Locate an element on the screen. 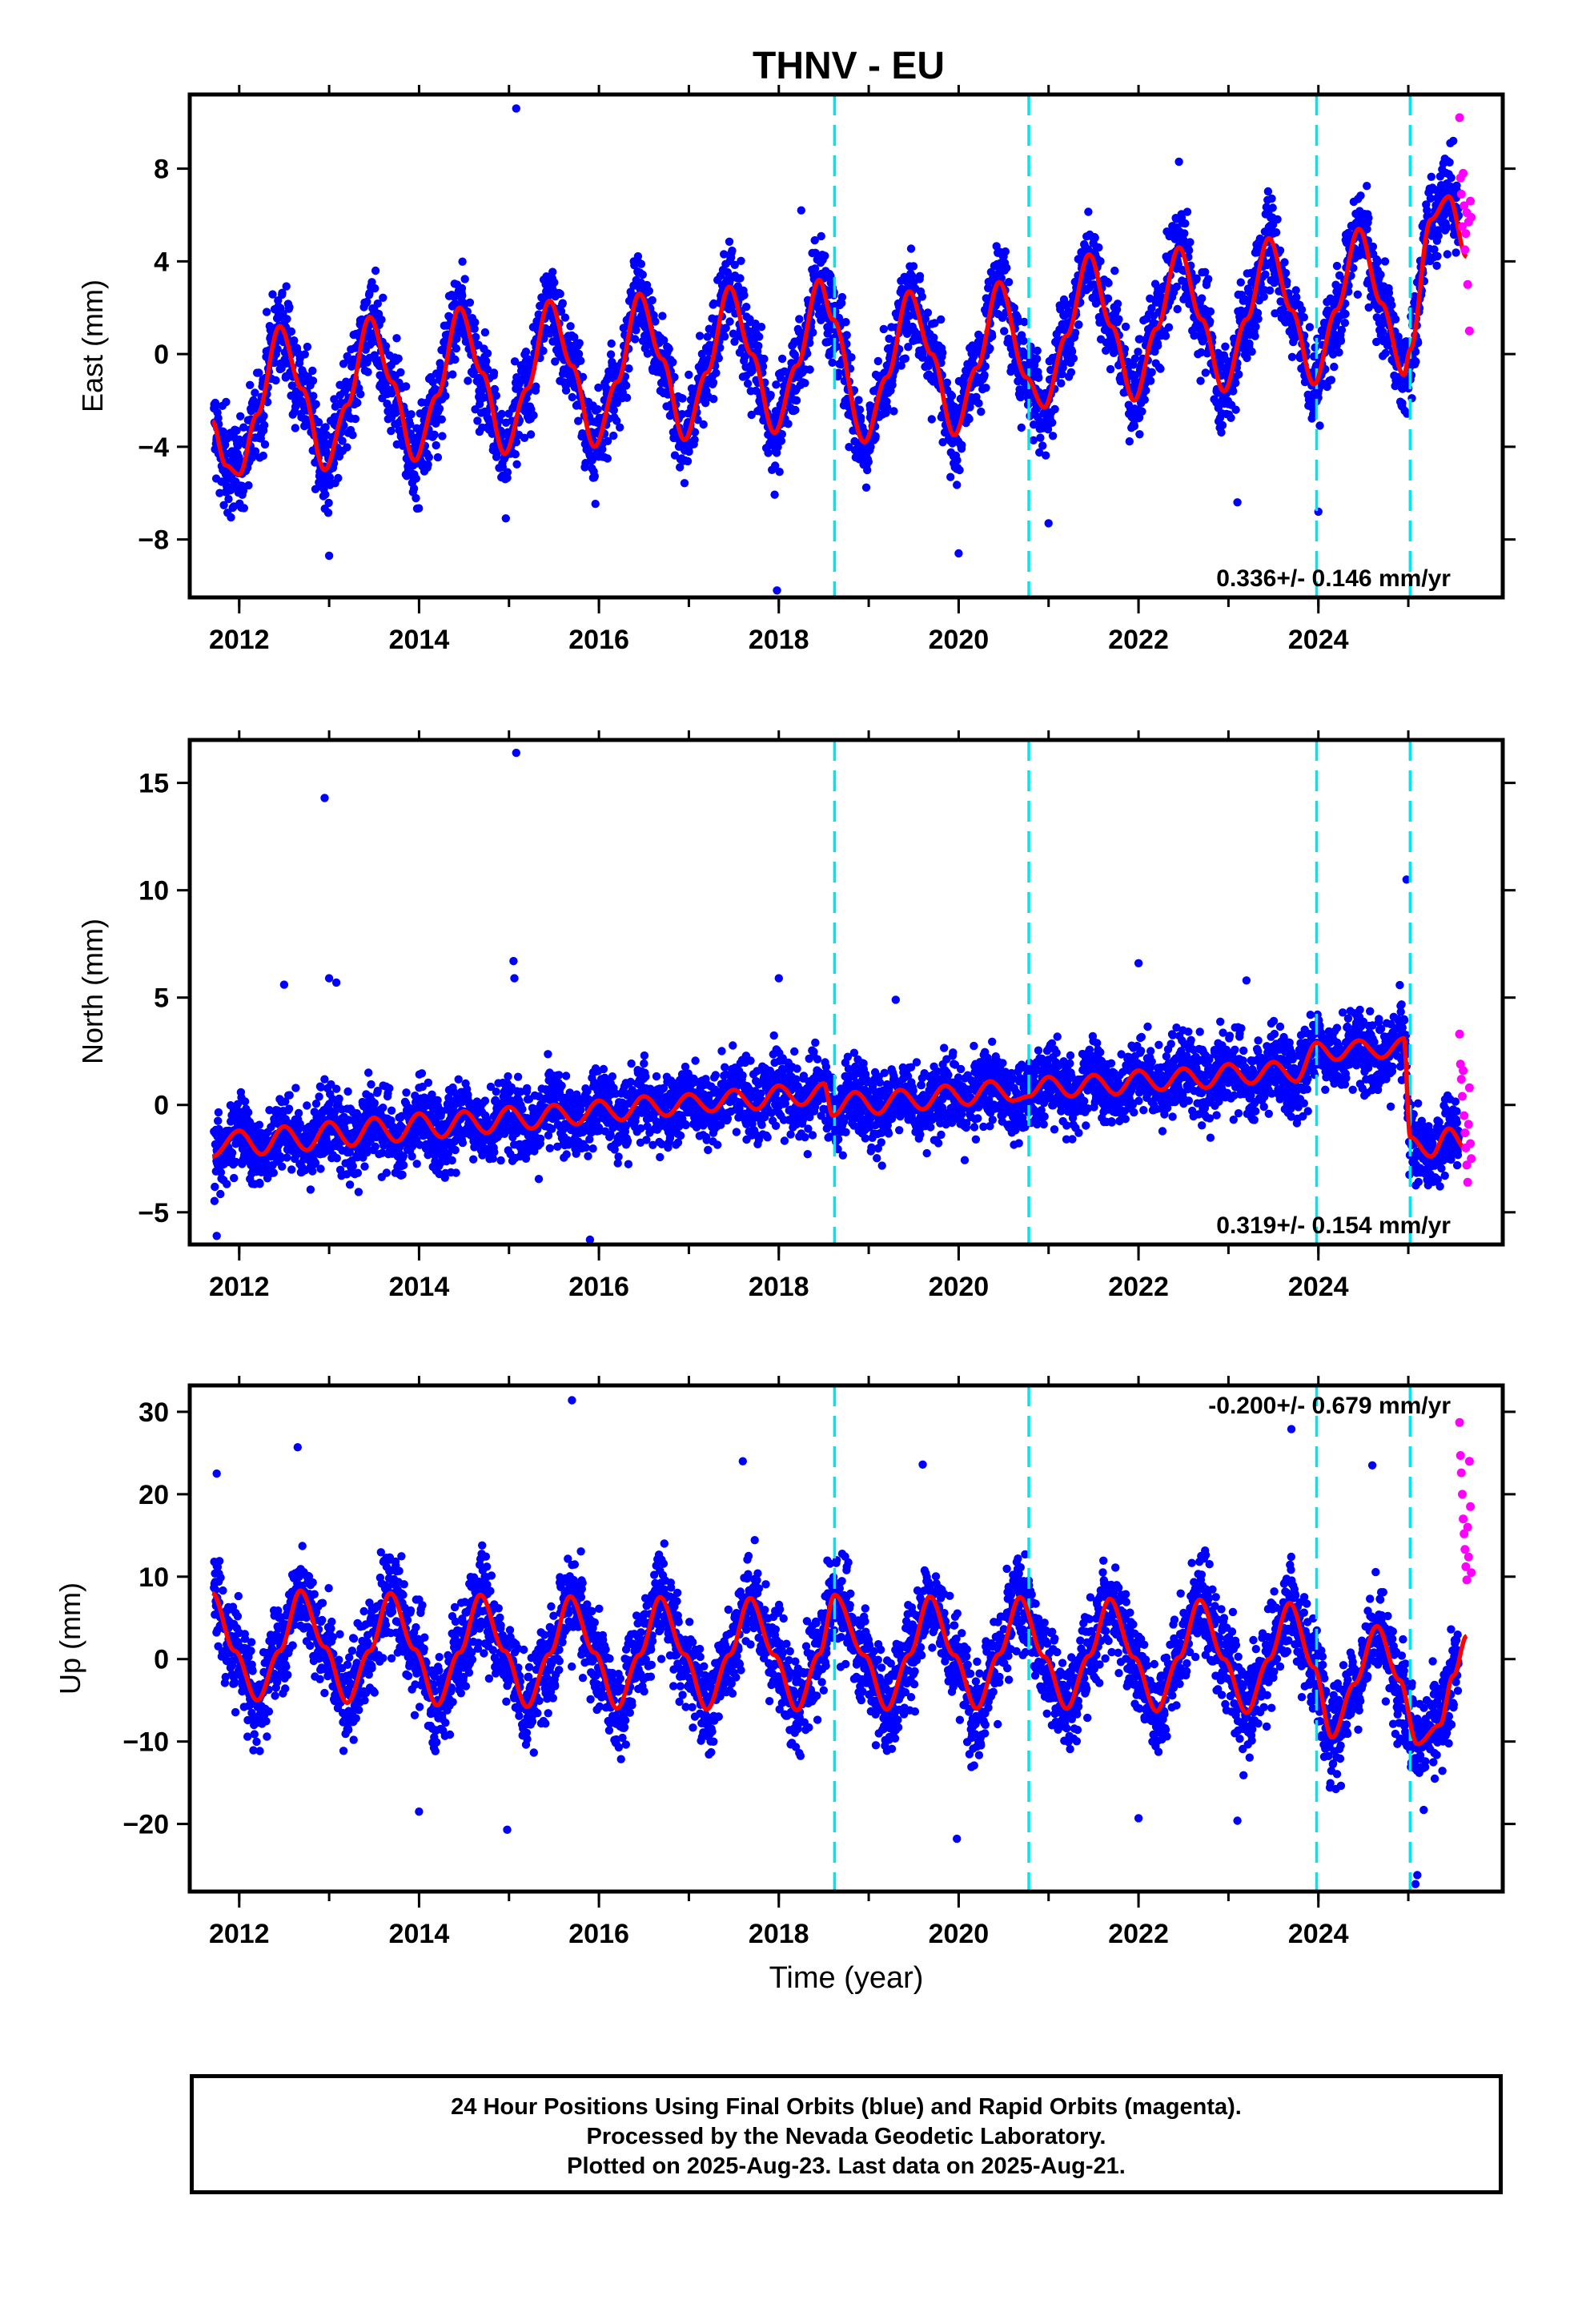 The width and height of the screenshot is (1582, 2324). east-y-label: East (mm) is located at coordinates (92, 345).